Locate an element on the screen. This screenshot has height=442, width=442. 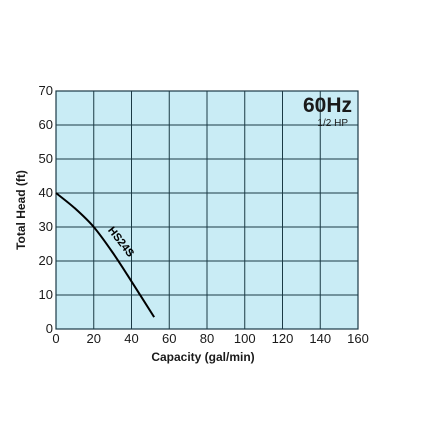
x-axis-ticks: 0 20 40 60 80 100 120 140 160 is located at coordinates (210, 338).